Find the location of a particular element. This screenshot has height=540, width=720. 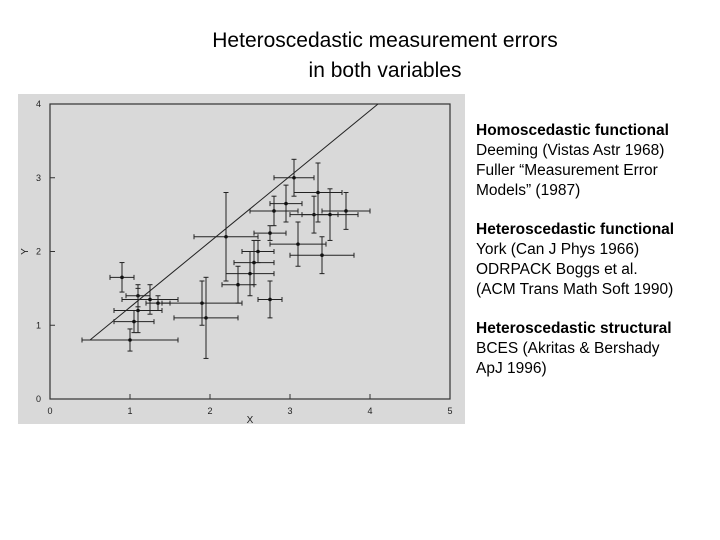

x-tick-label: 1 is located at coordinates (129, 411).